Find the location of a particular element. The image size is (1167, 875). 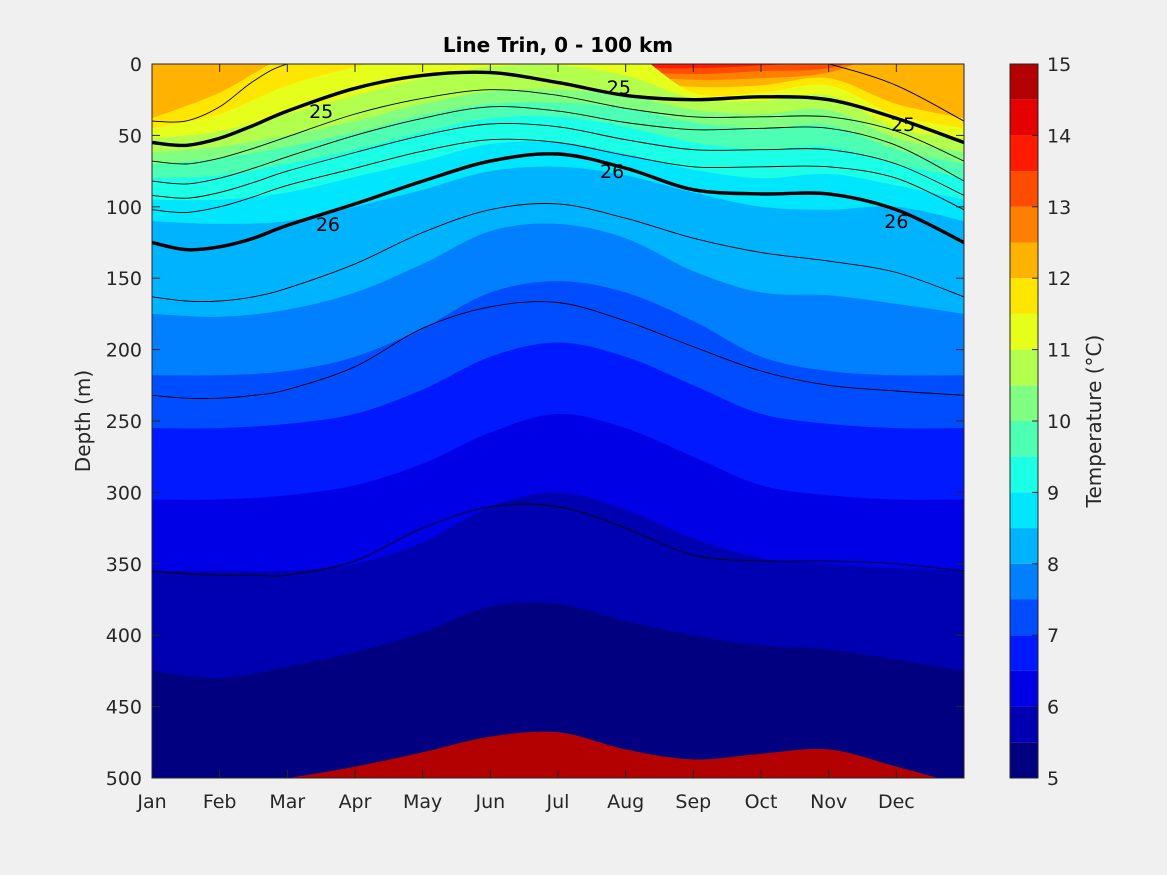

y-tick-label: 100 is located at coordinates (124, 208).